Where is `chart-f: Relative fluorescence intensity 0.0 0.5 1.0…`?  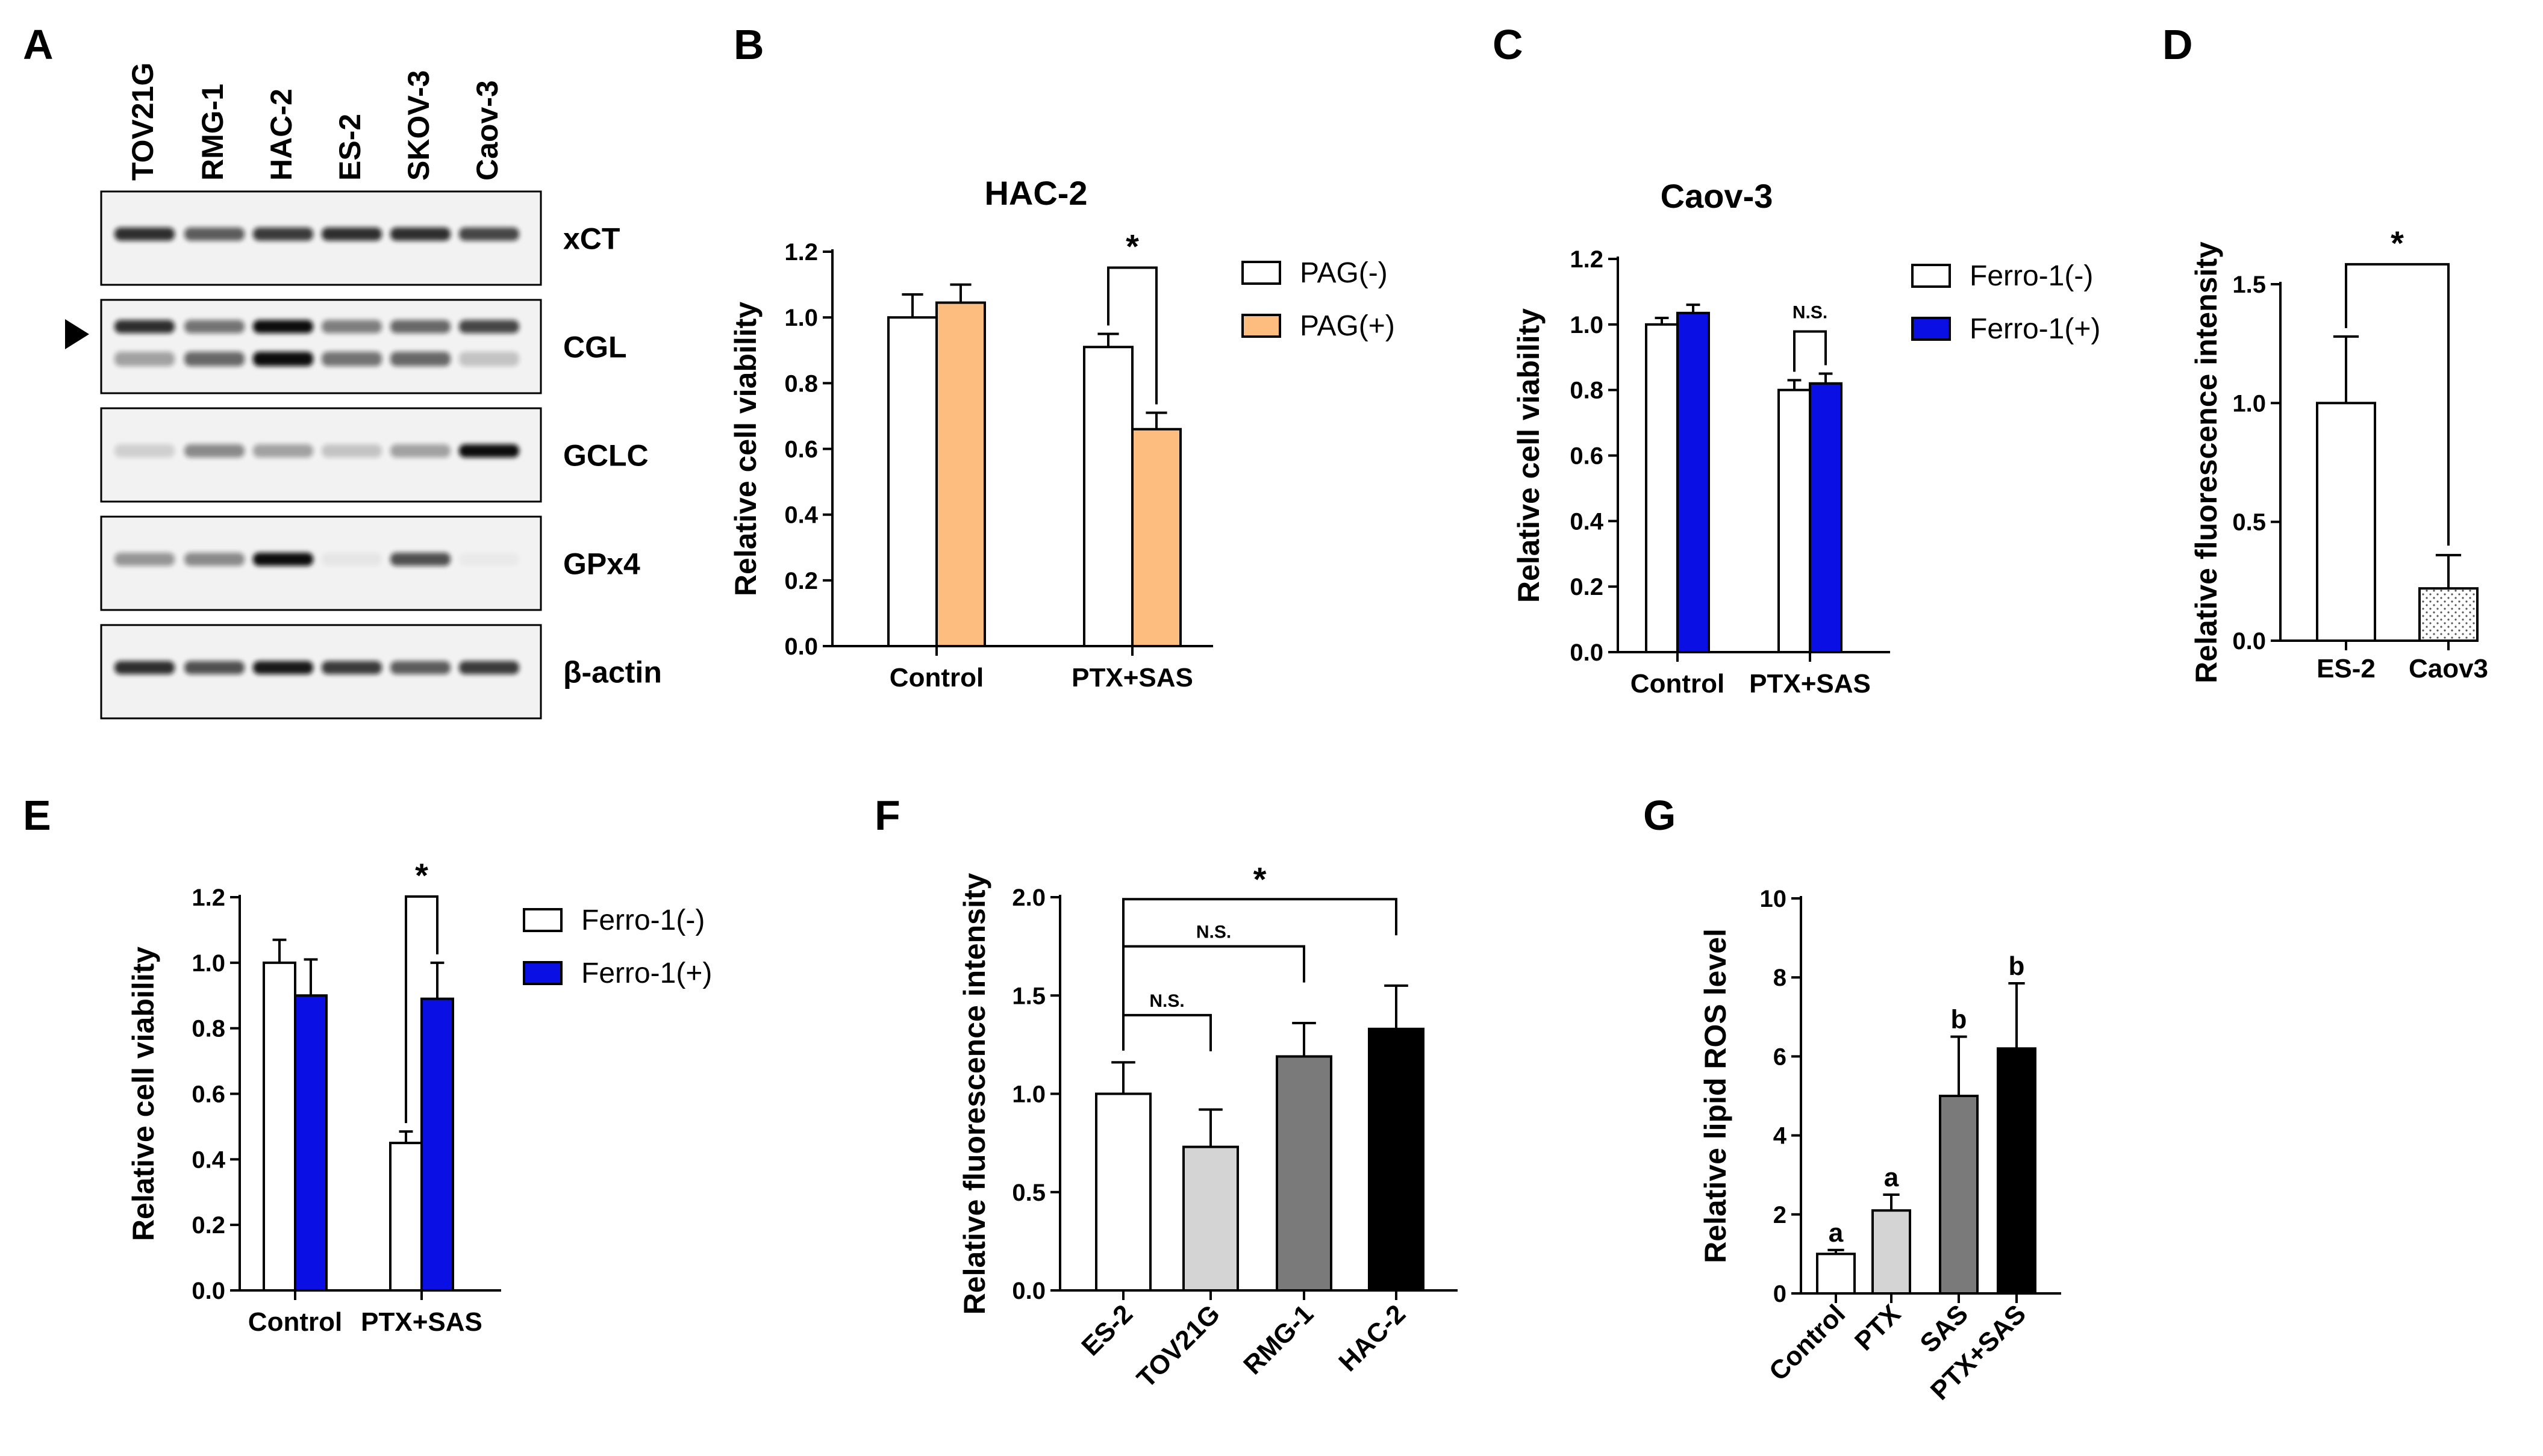
chart-f: Relative fluorescence intensity 0.0 0.5 1.0… is located at coordinates (1208, 1126).